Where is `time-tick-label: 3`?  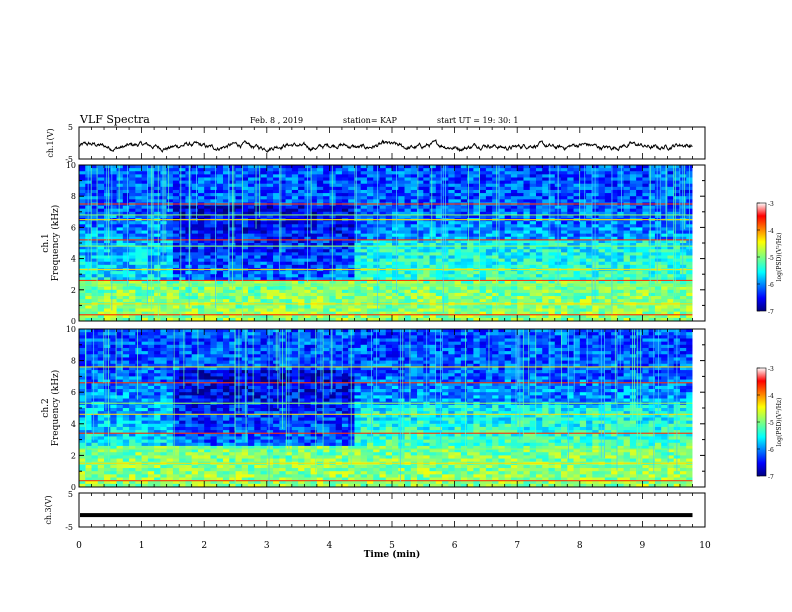
time-tick-label: 3 is located at coordinates (267, 546).